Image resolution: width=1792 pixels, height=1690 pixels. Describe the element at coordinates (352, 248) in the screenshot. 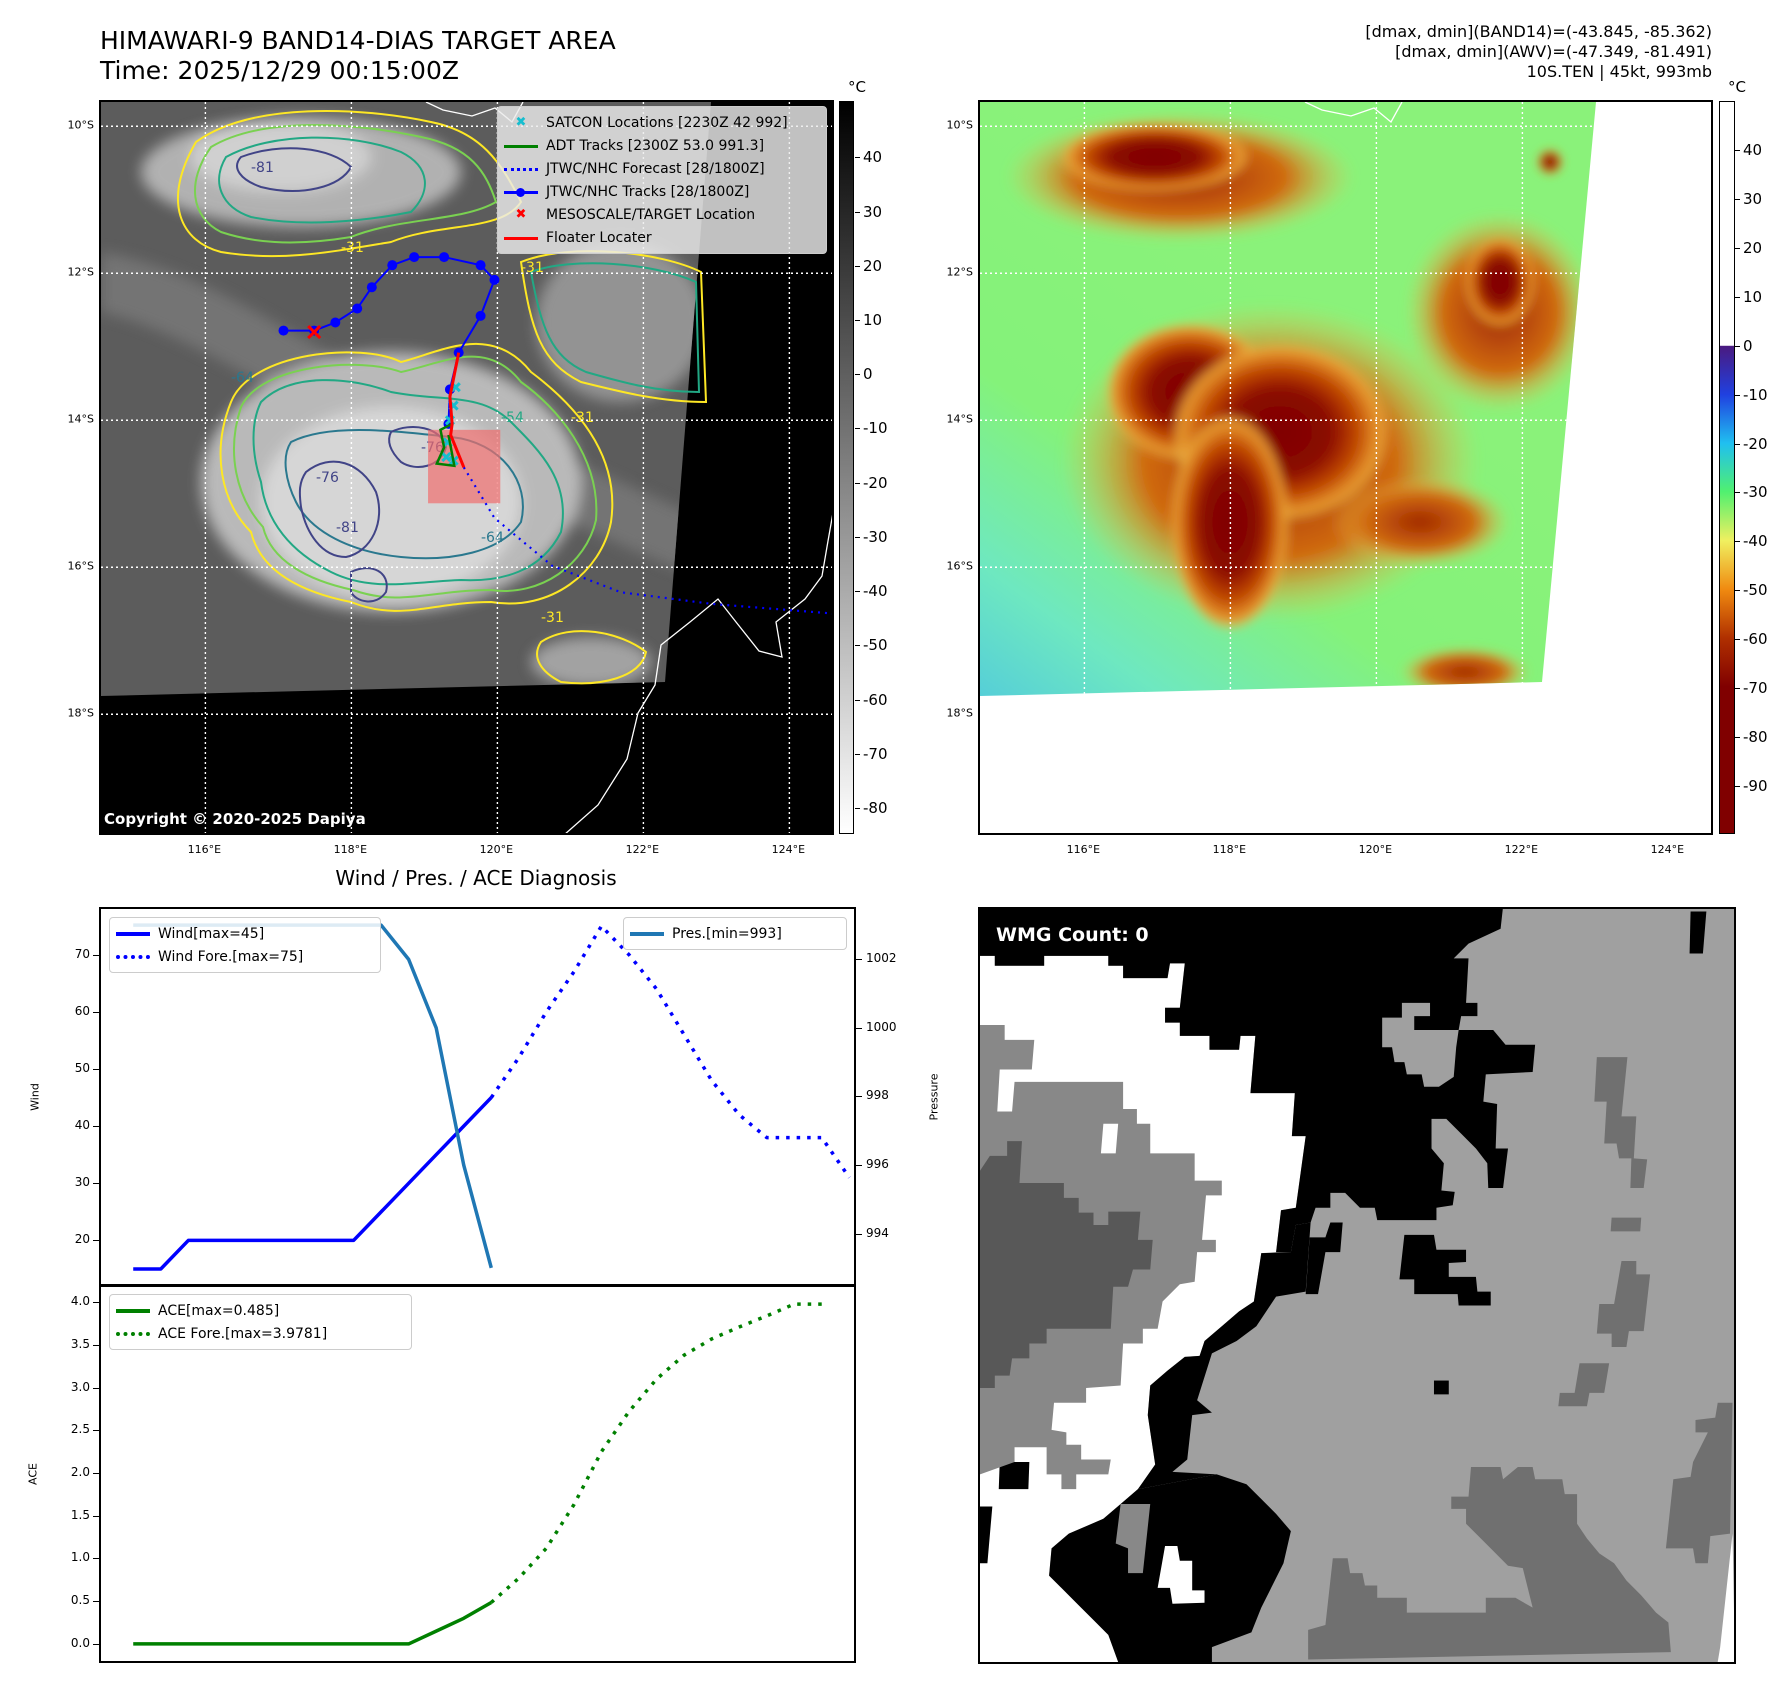

I see `contour-label: -31` at that location.